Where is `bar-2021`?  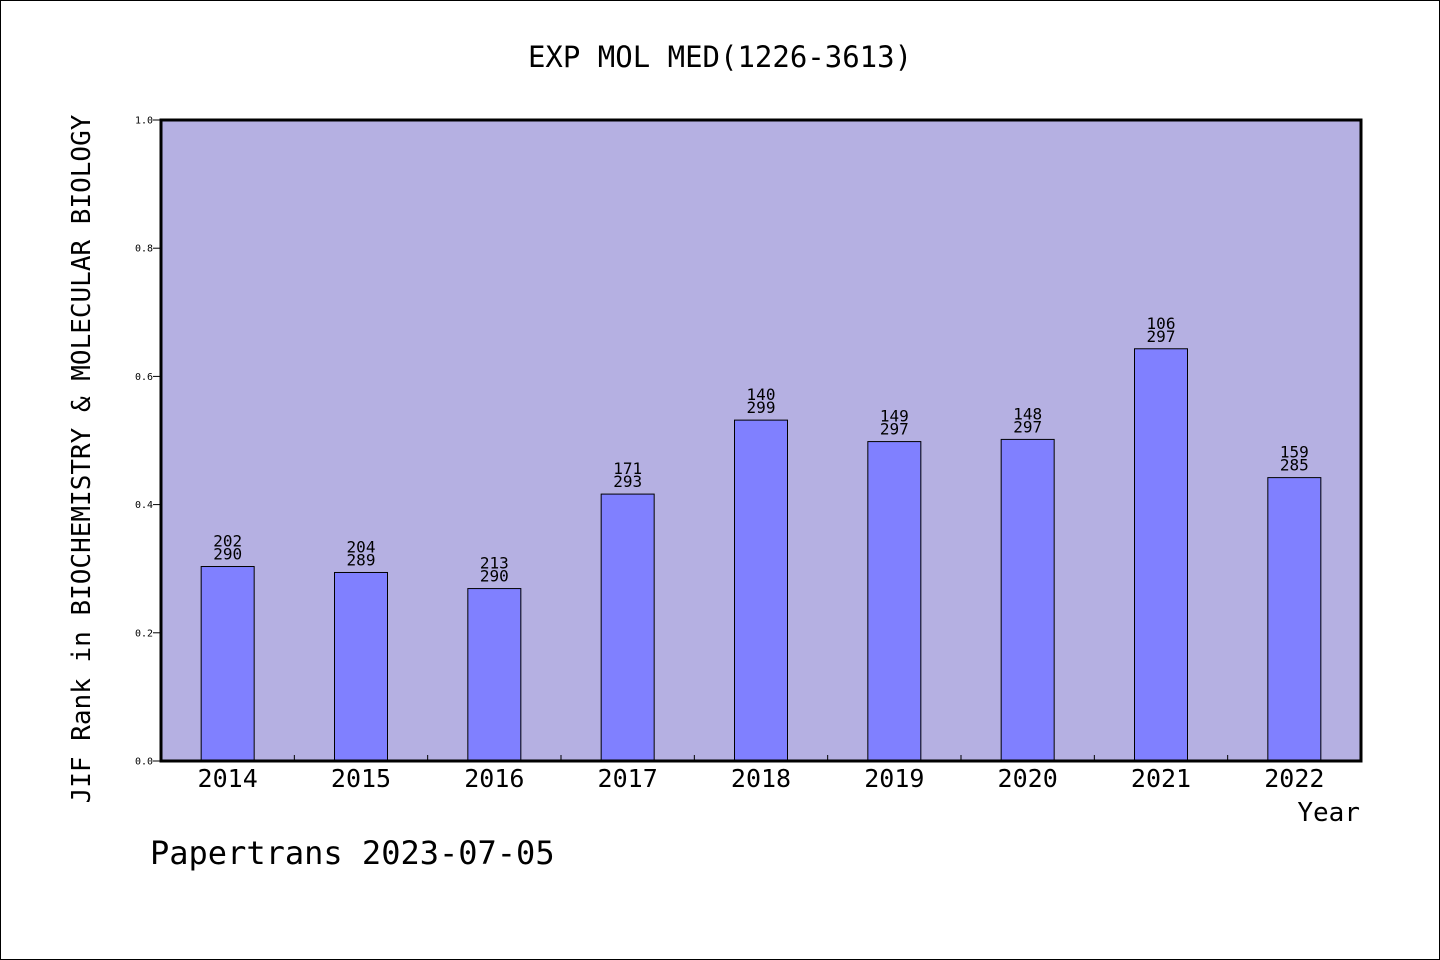
bar-2021 is located at coordinates (1161, 555).